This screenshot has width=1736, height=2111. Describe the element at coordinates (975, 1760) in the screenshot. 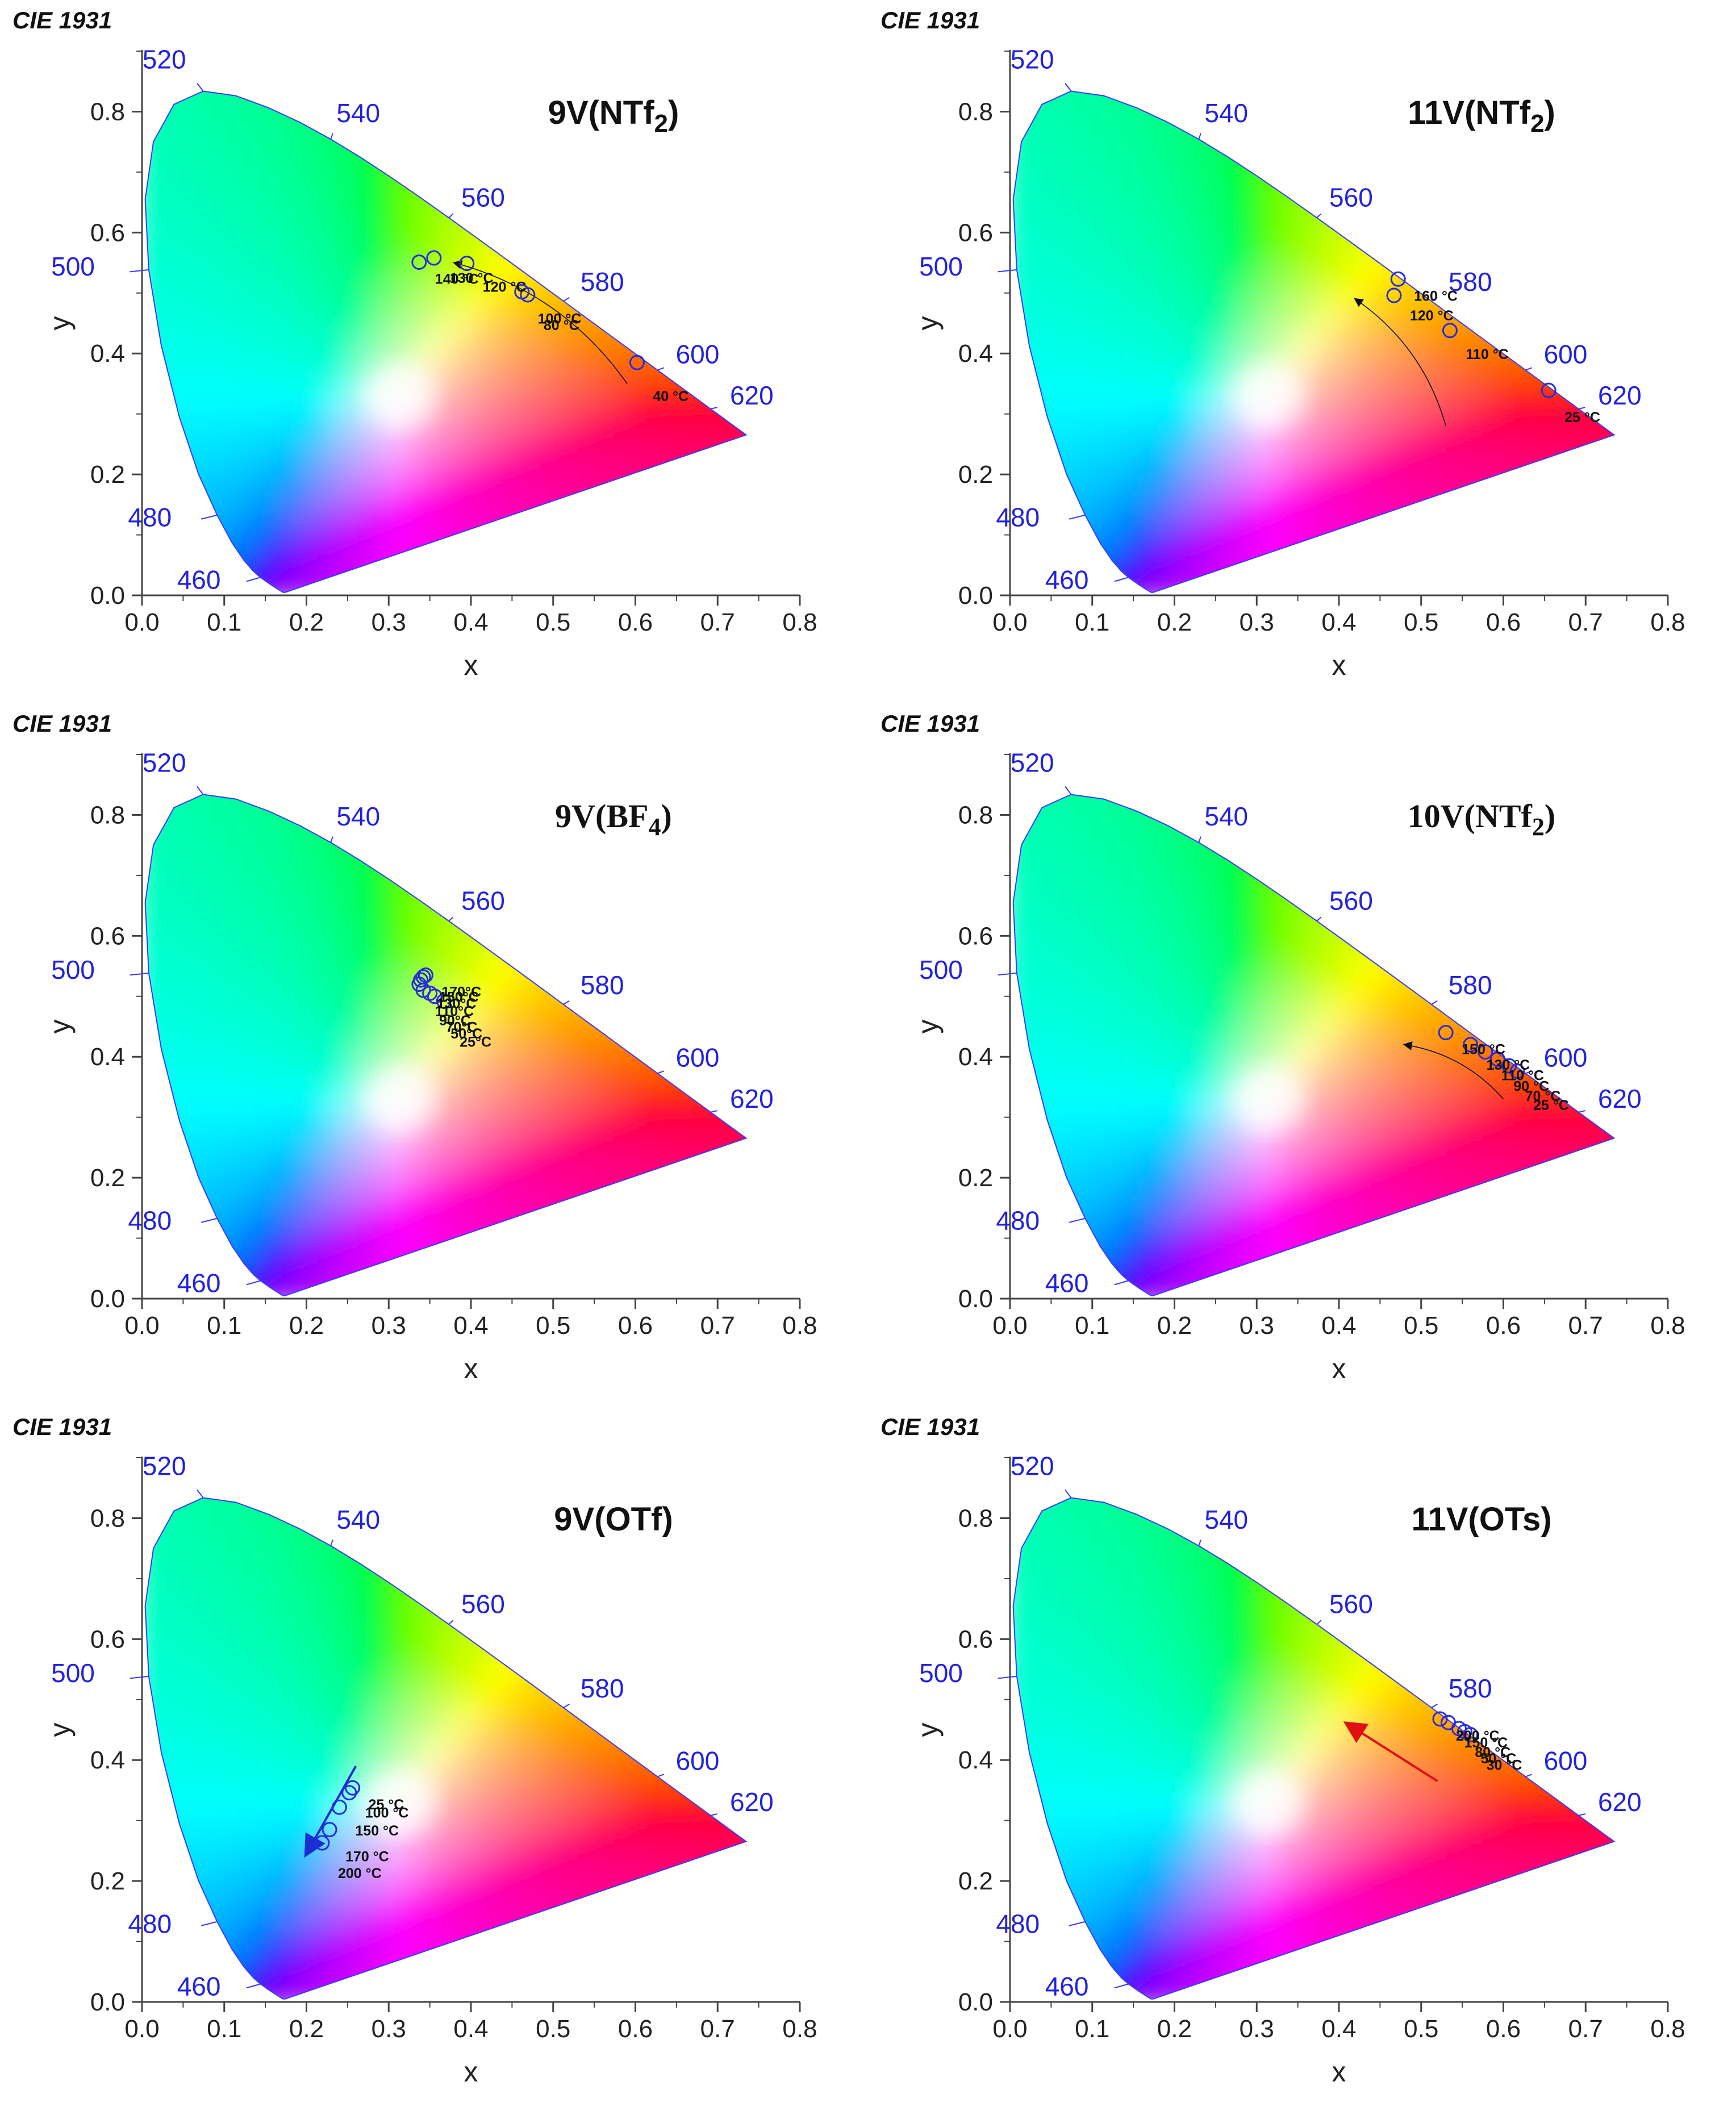

I see `y-tick-label: 0.4` at that location.